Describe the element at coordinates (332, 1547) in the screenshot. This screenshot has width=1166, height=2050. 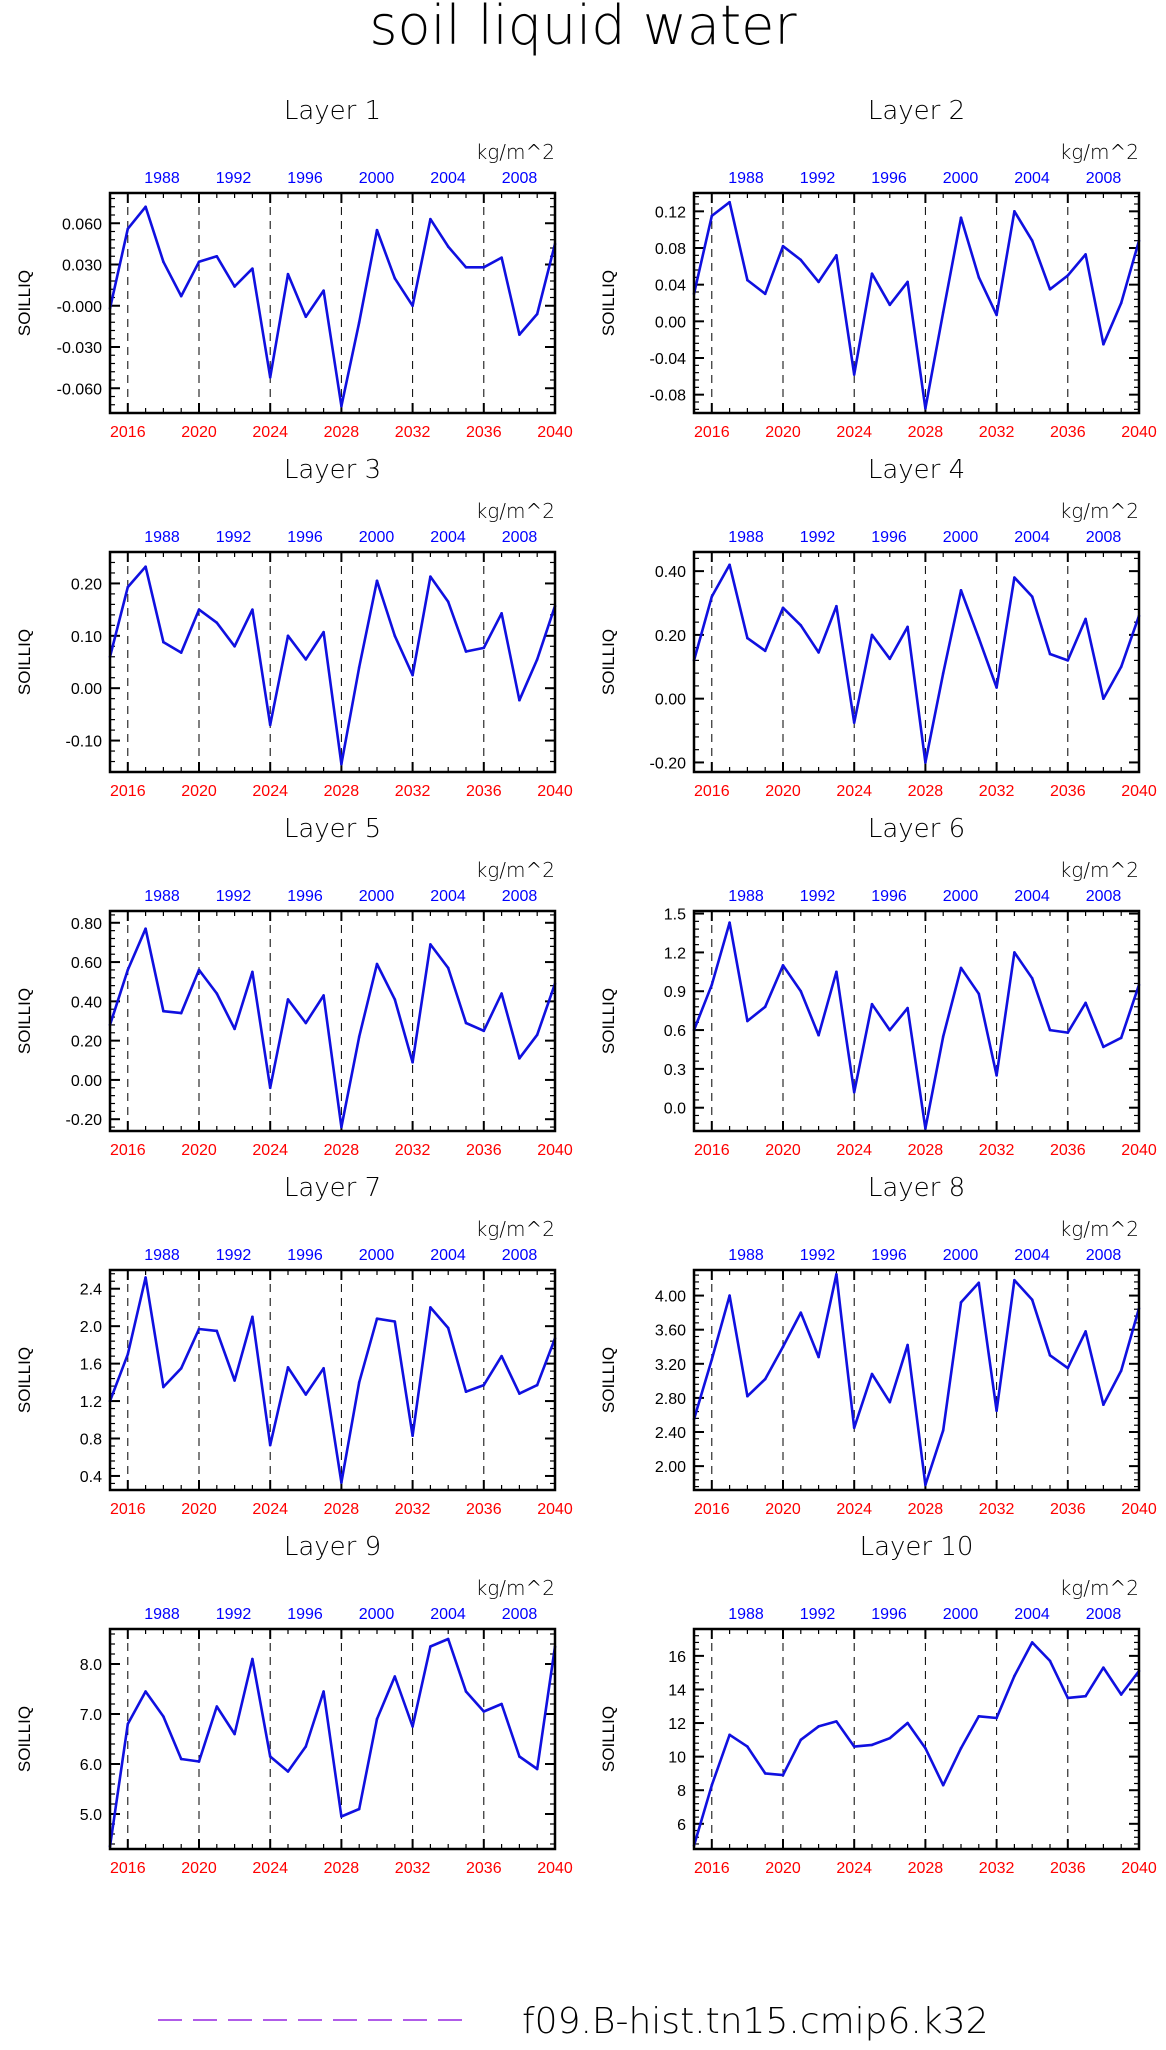
I see `panel-title: Layer 9` at that location.